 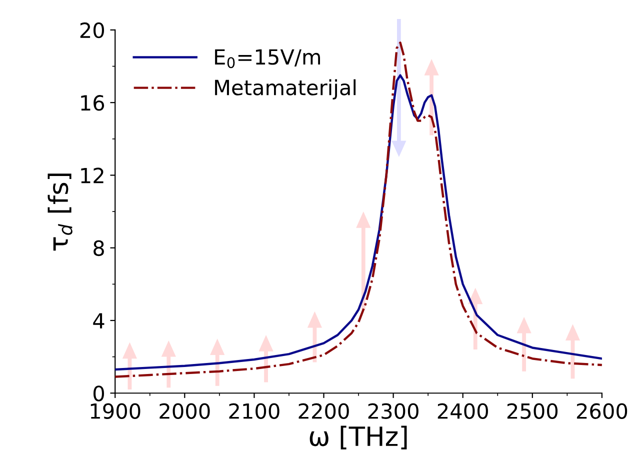 I want to click on y-tick-label: 20, so click(x=92, y=30).